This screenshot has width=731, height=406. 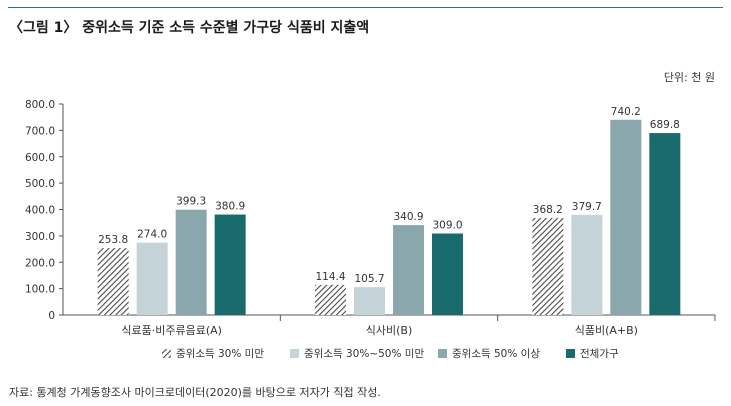 What do you see at coordinates (40, 211) in the screenshot?
I see `y-tick-label: 400.0` at bounding box center [40, 211].